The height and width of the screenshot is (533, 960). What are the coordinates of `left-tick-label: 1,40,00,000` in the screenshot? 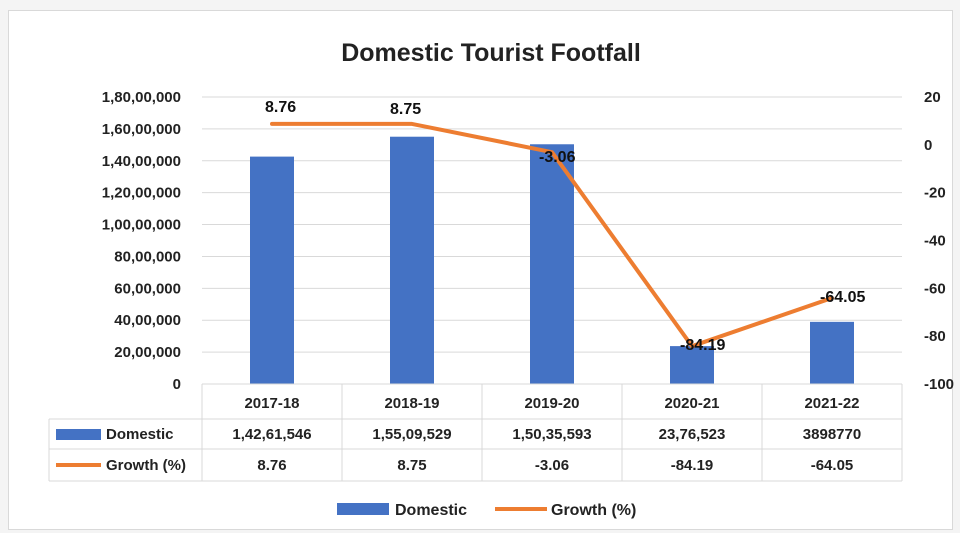 It's located at (141, 161).